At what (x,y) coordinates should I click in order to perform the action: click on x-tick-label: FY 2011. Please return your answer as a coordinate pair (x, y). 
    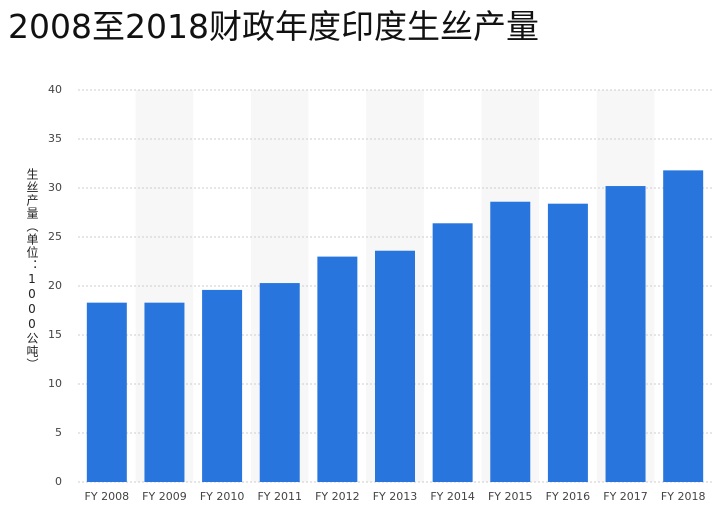
    Looking at the image, I should click on (279, 496).